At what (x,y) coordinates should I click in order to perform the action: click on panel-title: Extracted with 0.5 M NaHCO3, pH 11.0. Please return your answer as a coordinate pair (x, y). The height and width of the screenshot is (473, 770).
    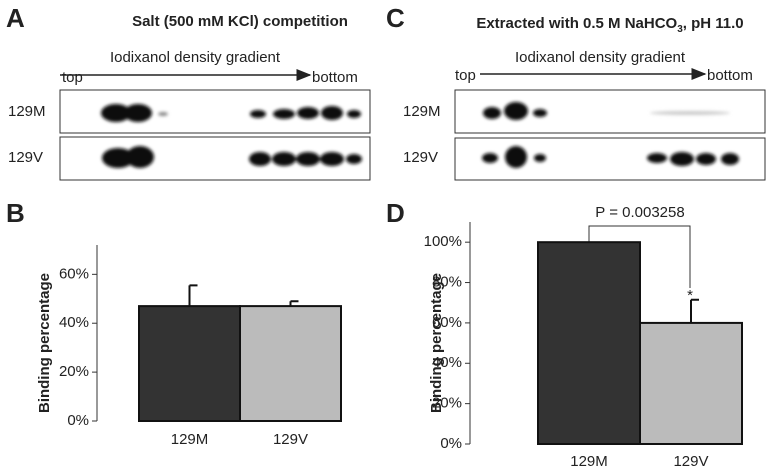
    Looking at the image, I should click on (609, 25).